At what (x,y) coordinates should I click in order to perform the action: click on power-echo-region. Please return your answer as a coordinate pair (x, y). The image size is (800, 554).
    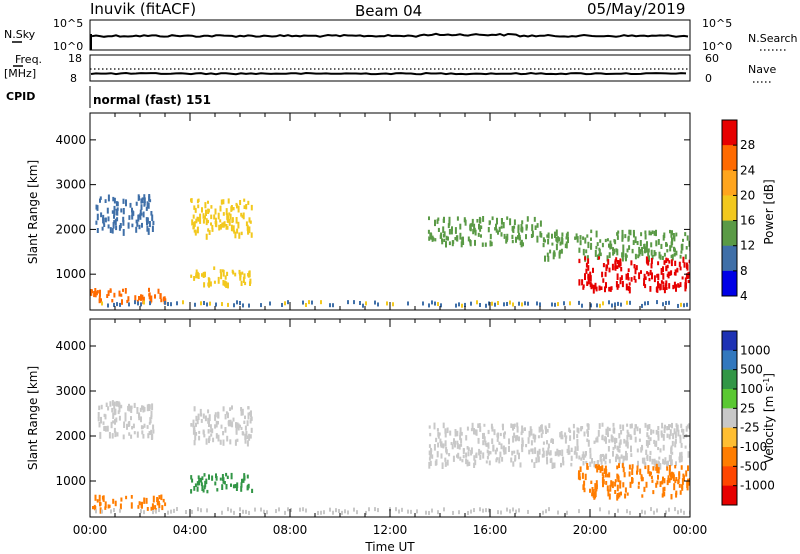
    Looking at the image, I should click on (221, 219).